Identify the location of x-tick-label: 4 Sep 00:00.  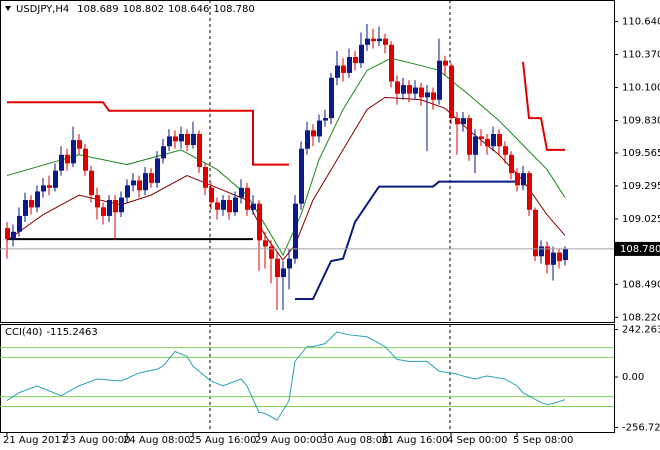
(477, 440).